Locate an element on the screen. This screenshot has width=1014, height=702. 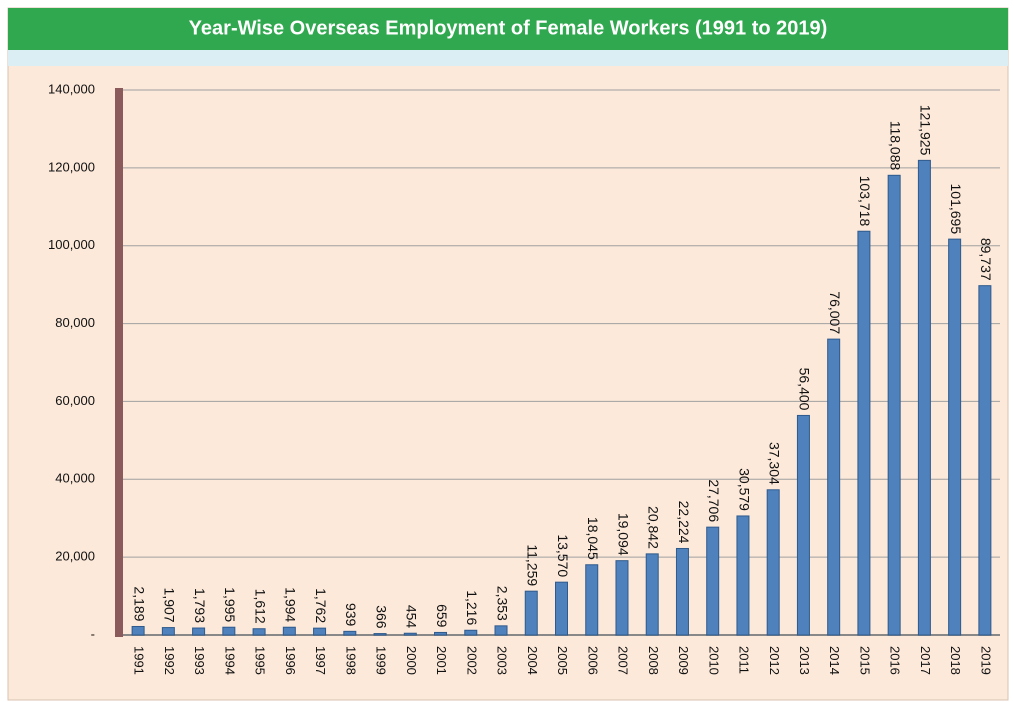
y-tick-label: 100,000 is located at coordinates (71, 244).